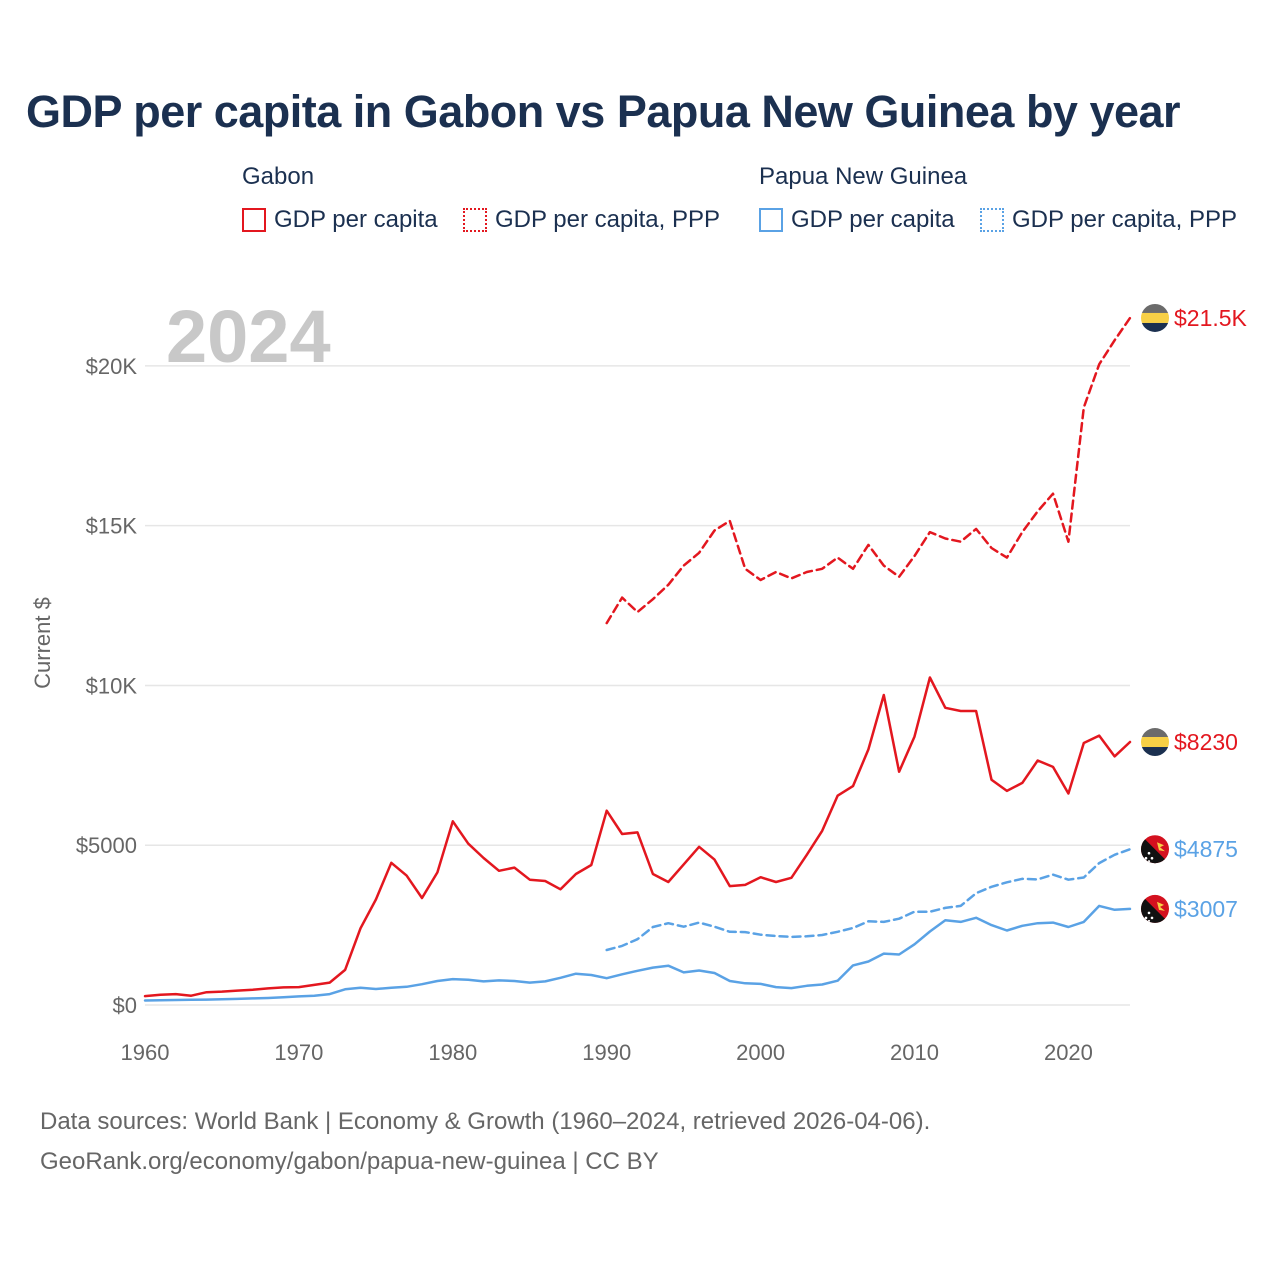 The height and width of the screenshot is (1280, 1280). Describe the element at coordinates (868, 470) in the screenshot. I see `series-line-gabon-gdp-per-capita-ppp` at that location.